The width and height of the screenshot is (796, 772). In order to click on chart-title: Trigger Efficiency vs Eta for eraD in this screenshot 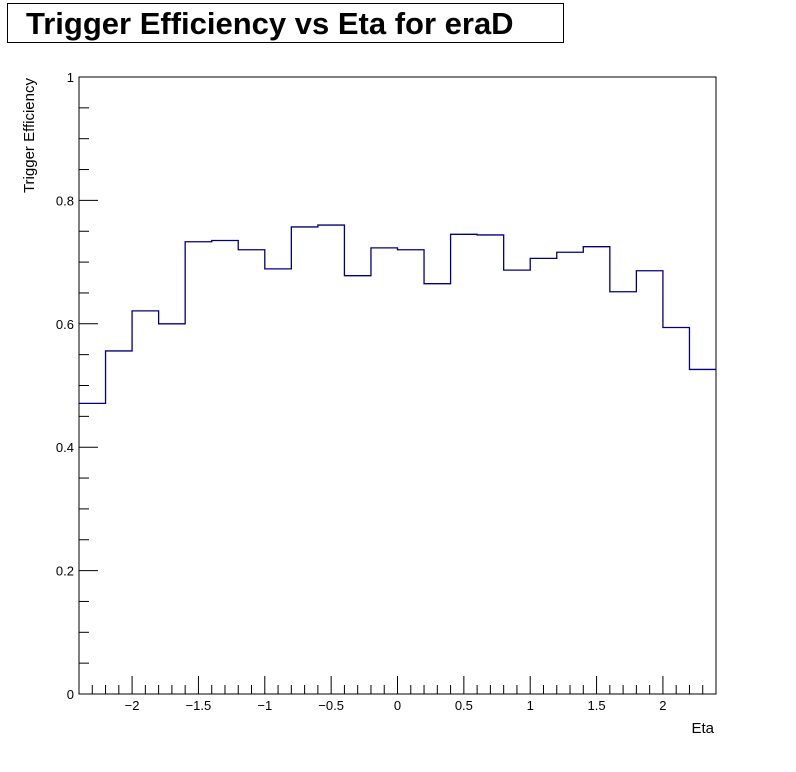, I will do `click(270, 23)`.